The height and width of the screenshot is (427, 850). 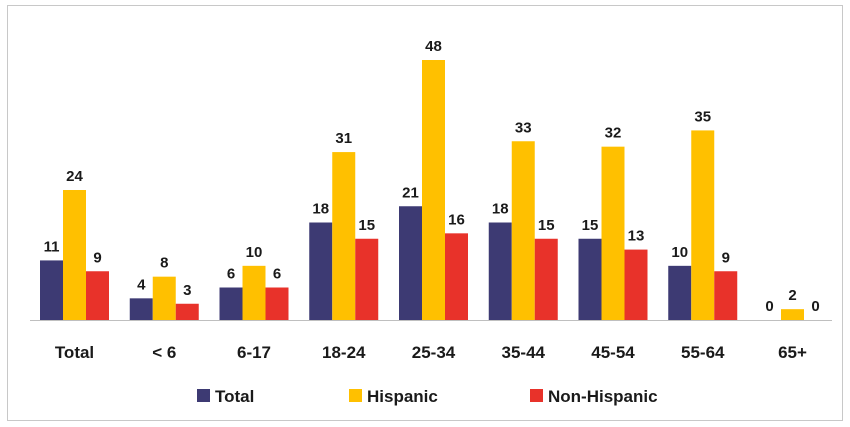 What do you see at coordinates (344, 352) in the screenshot?
I see `x-tick-label: 18-24` at bounding box center [344, 352].